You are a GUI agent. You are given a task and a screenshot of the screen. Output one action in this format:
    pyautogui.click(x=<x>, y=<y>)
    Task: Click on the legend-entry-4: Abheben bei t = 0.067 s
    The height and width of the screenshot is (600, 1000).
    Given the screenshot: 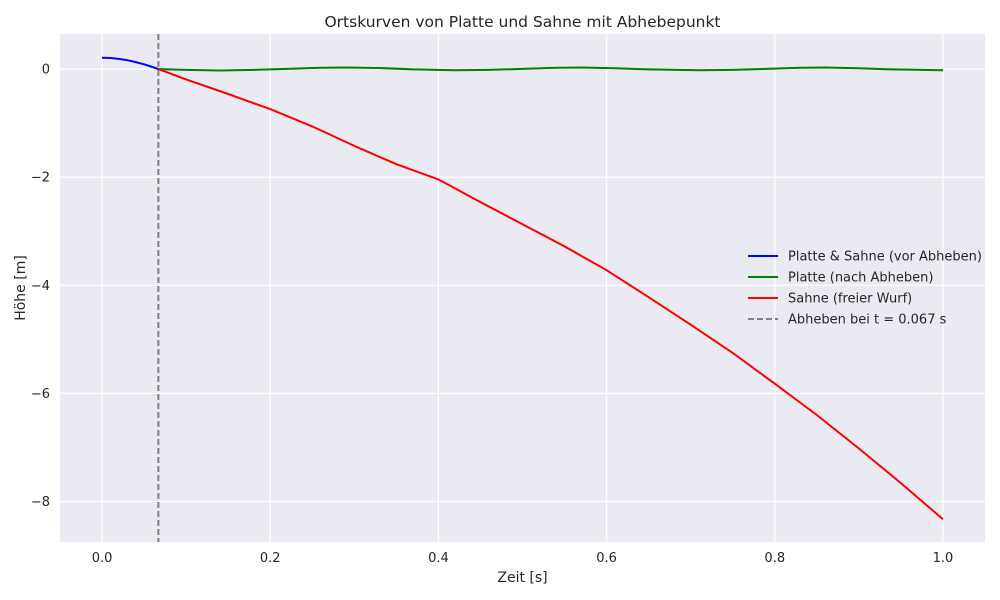 What is the action you would take?
    pyautogui.click(x=867, y=320)
    